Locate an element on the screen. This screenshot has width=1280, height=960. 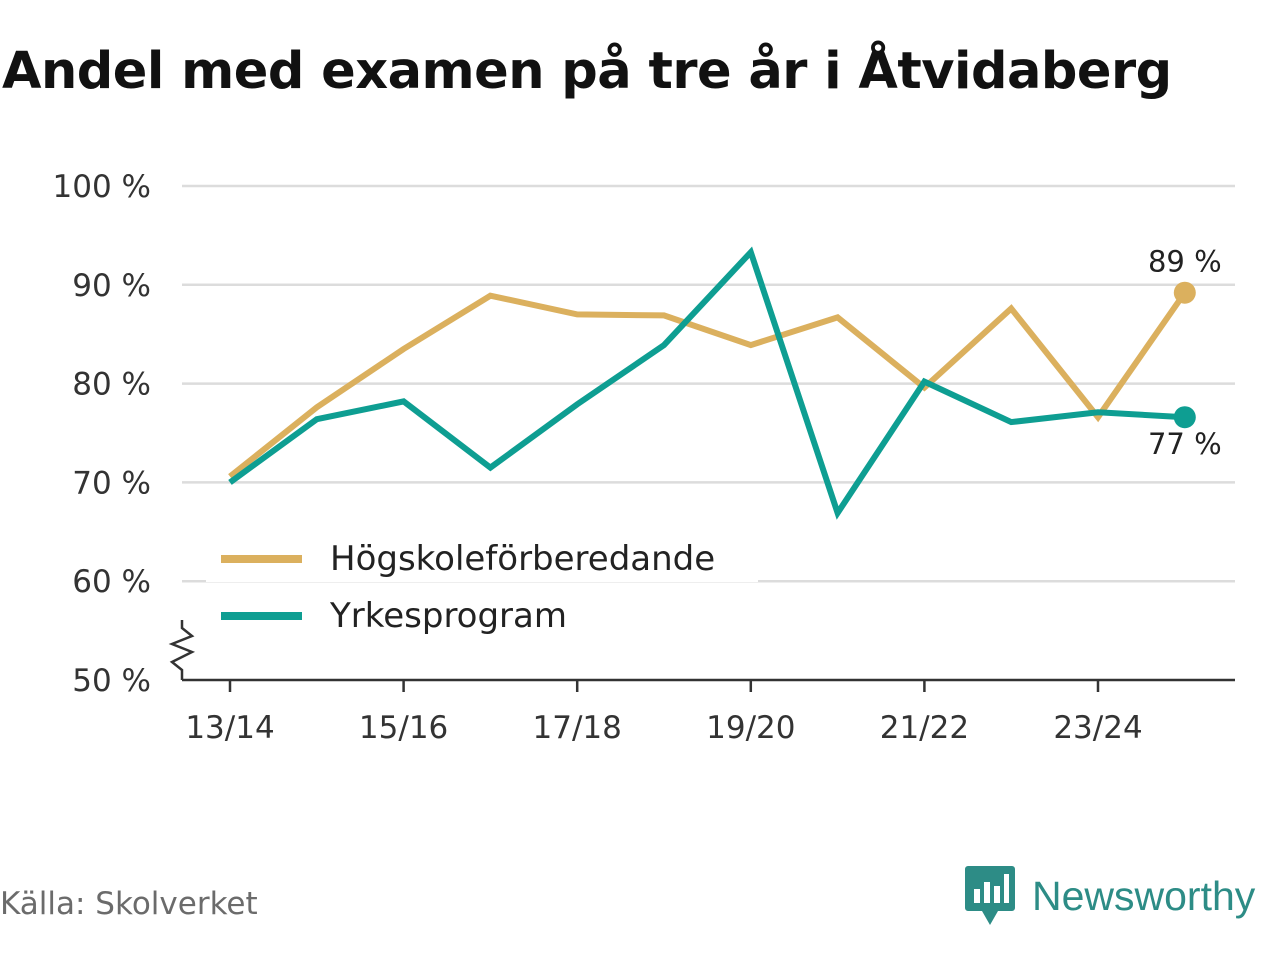
y-tick-label: 50 % is located at coordinates (111, 681).